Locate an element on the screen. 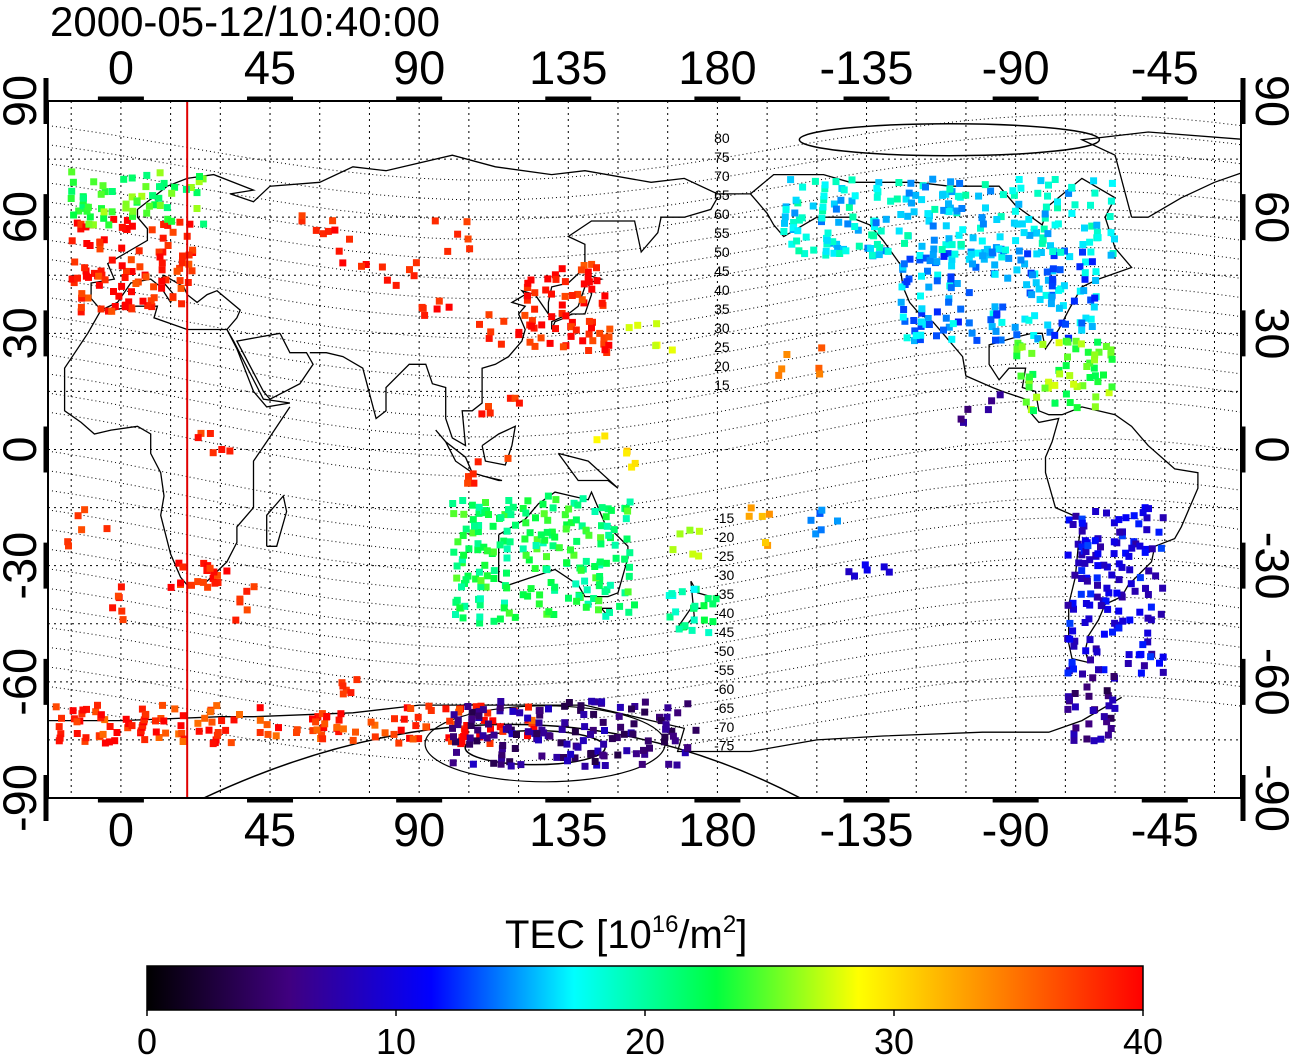  mlat-contour is located at coordinates (644, 360).